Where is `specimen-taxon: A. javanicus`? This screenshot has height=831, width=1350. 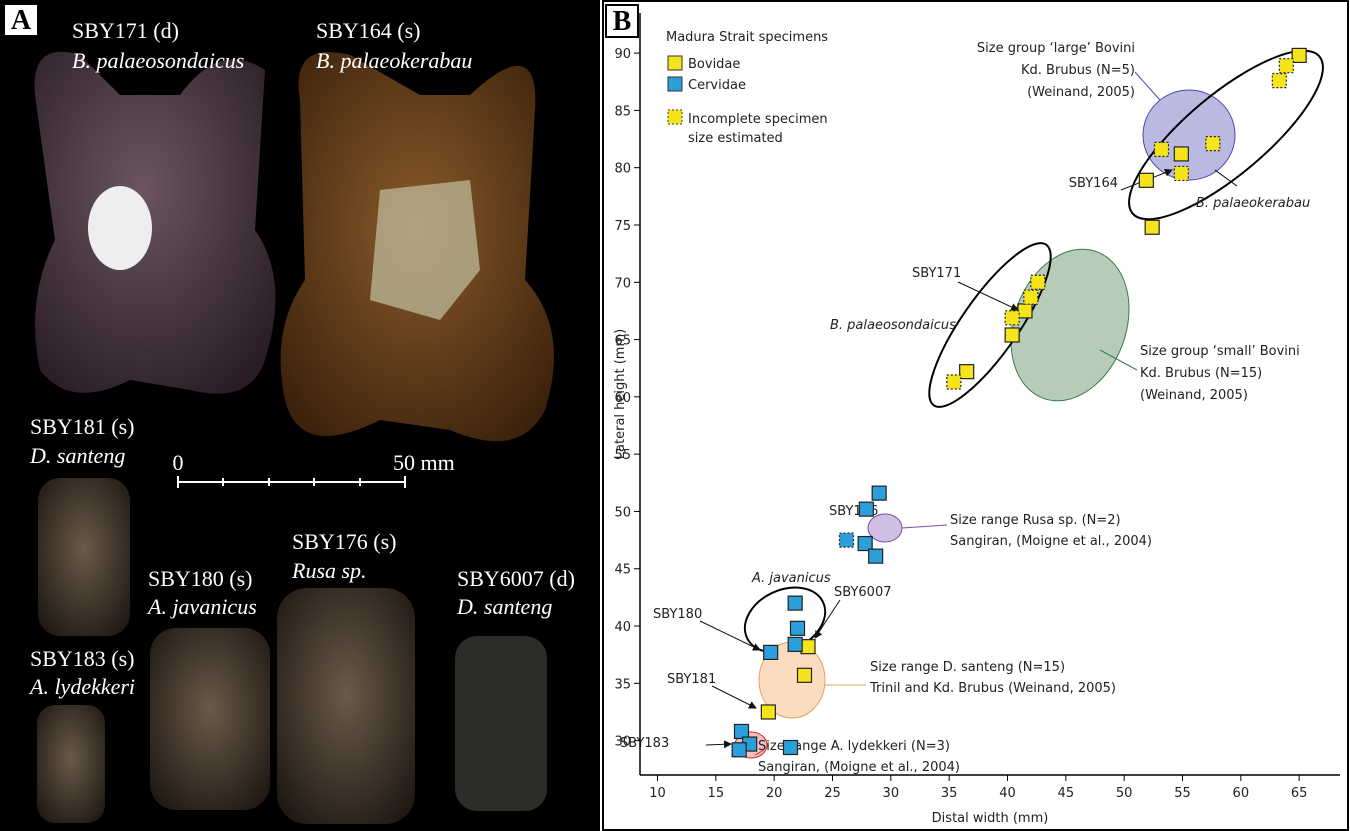 specimen-taxon: A. javanicus is located at coordinates (201, 606).